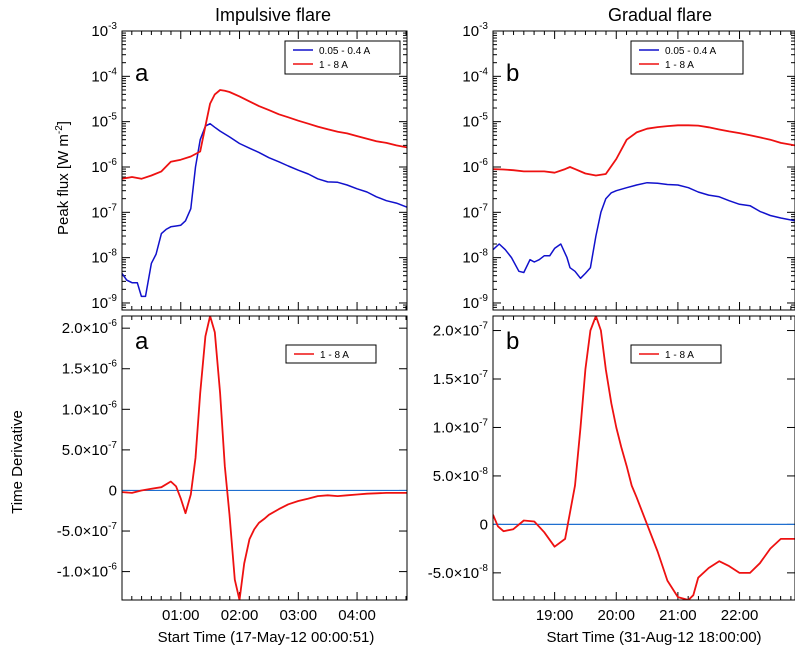 The height and width of the screenshot is (648, 795). I want to click on x-tick-label: 22:00, so click(740, 615).